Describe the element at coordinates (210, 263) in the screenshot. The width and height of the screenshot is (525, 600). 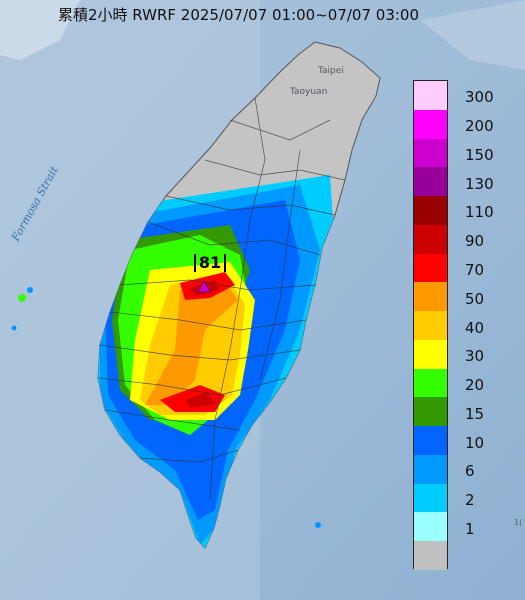
I see `max-rain-label: 81` at that location.